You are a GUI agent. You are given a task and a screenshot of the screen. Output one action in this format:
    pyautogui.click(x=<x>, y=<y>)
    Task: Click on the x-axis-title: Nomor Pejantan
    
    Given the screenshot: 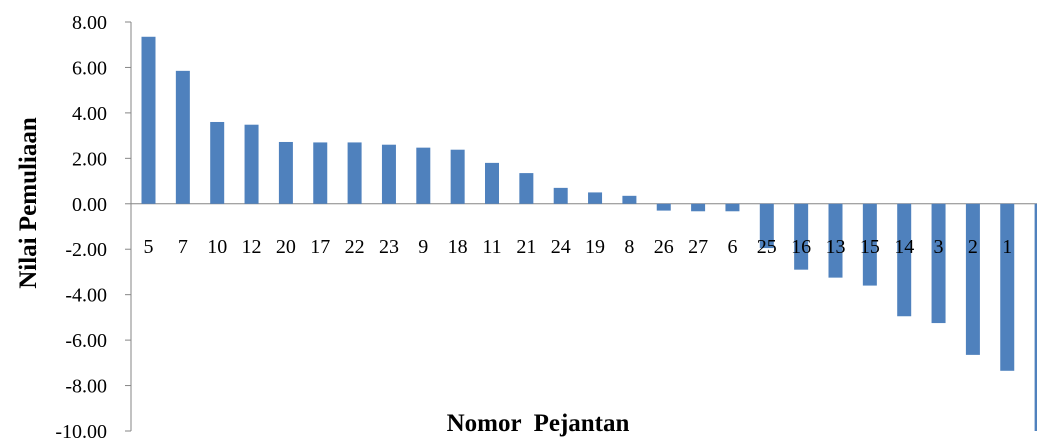 What is the action you would take?
    pyautogui.click(x=538, y=423)
    